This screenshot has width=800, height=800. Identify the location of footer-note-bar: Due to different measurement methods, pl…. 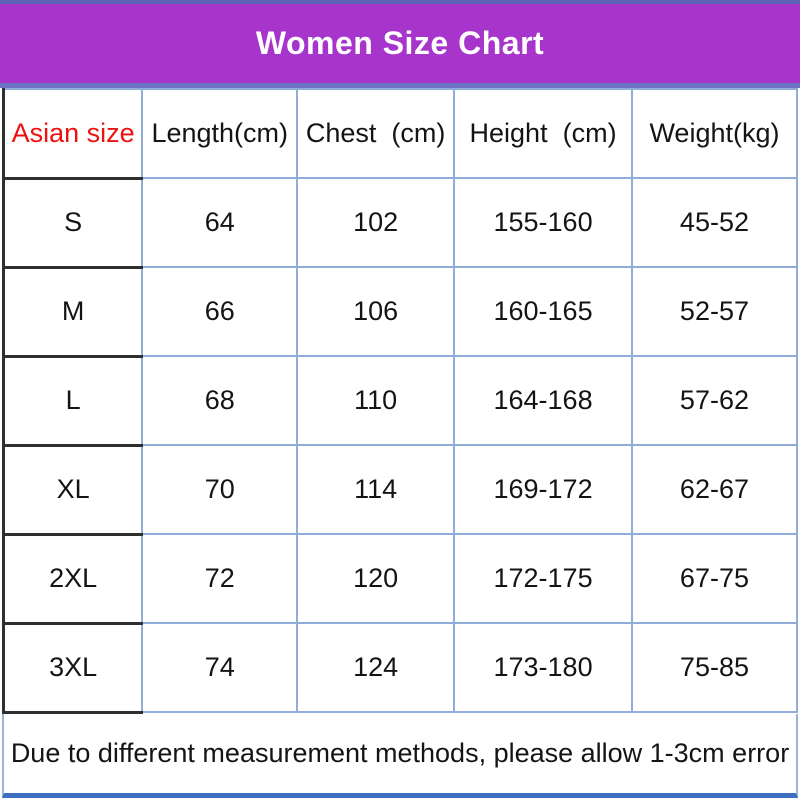
(400, 755).